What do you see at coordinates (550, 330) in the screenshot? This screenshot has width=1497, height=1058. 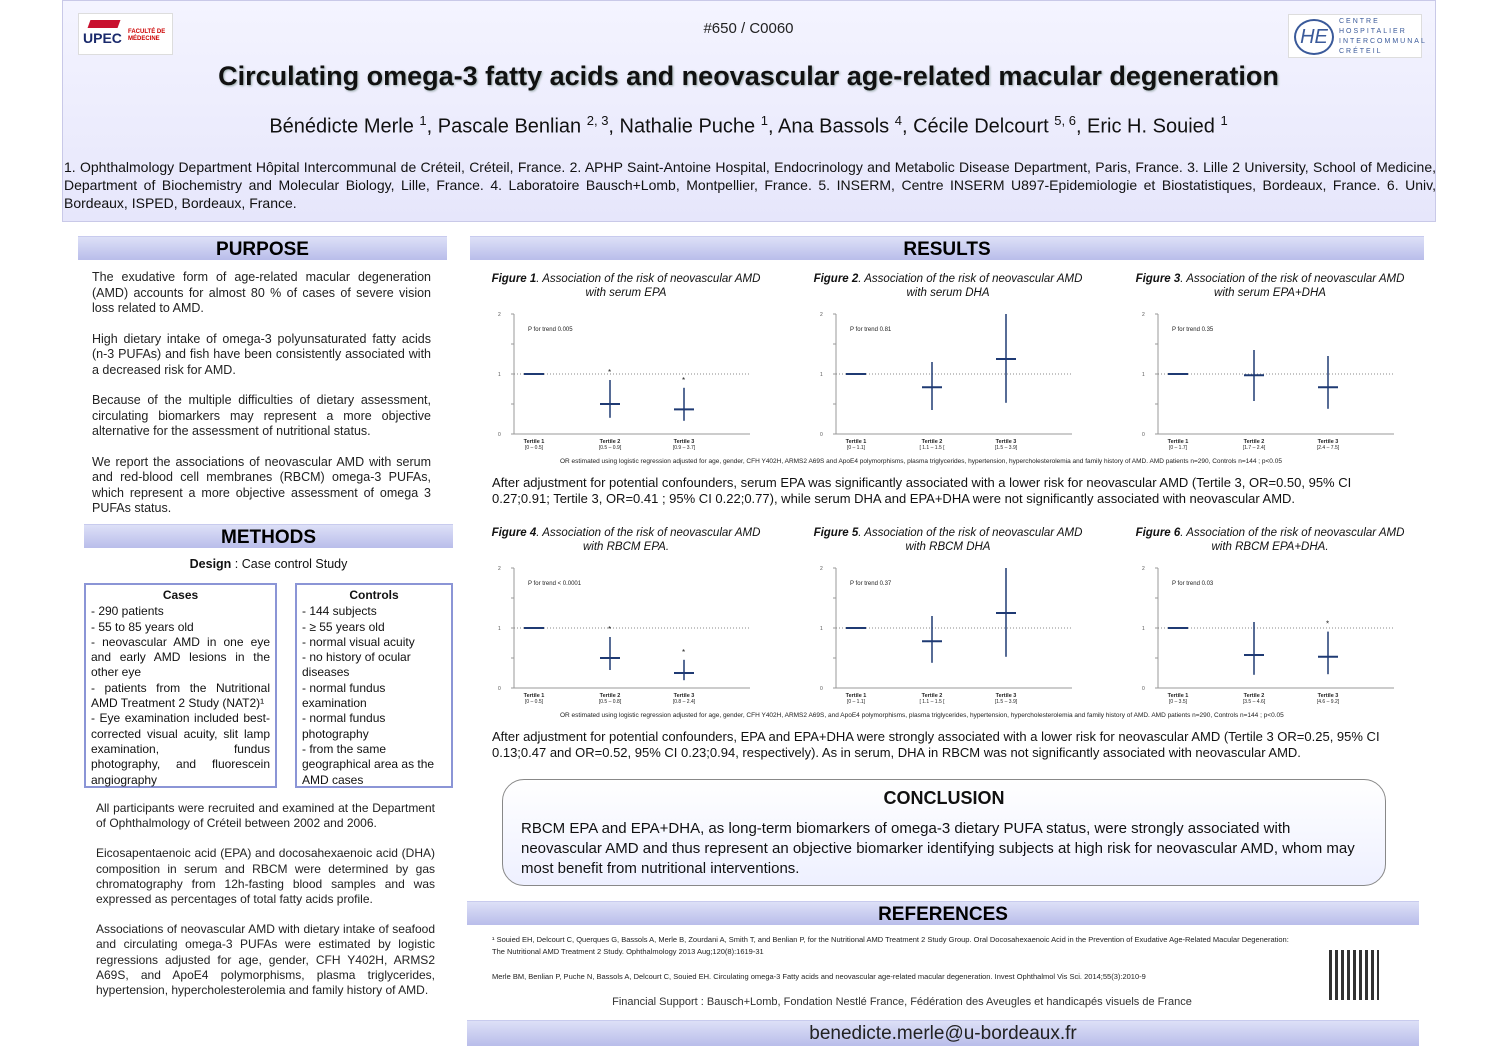 I see `trend-annotation: P for trend 0.005` at bounding box center [550, 330].